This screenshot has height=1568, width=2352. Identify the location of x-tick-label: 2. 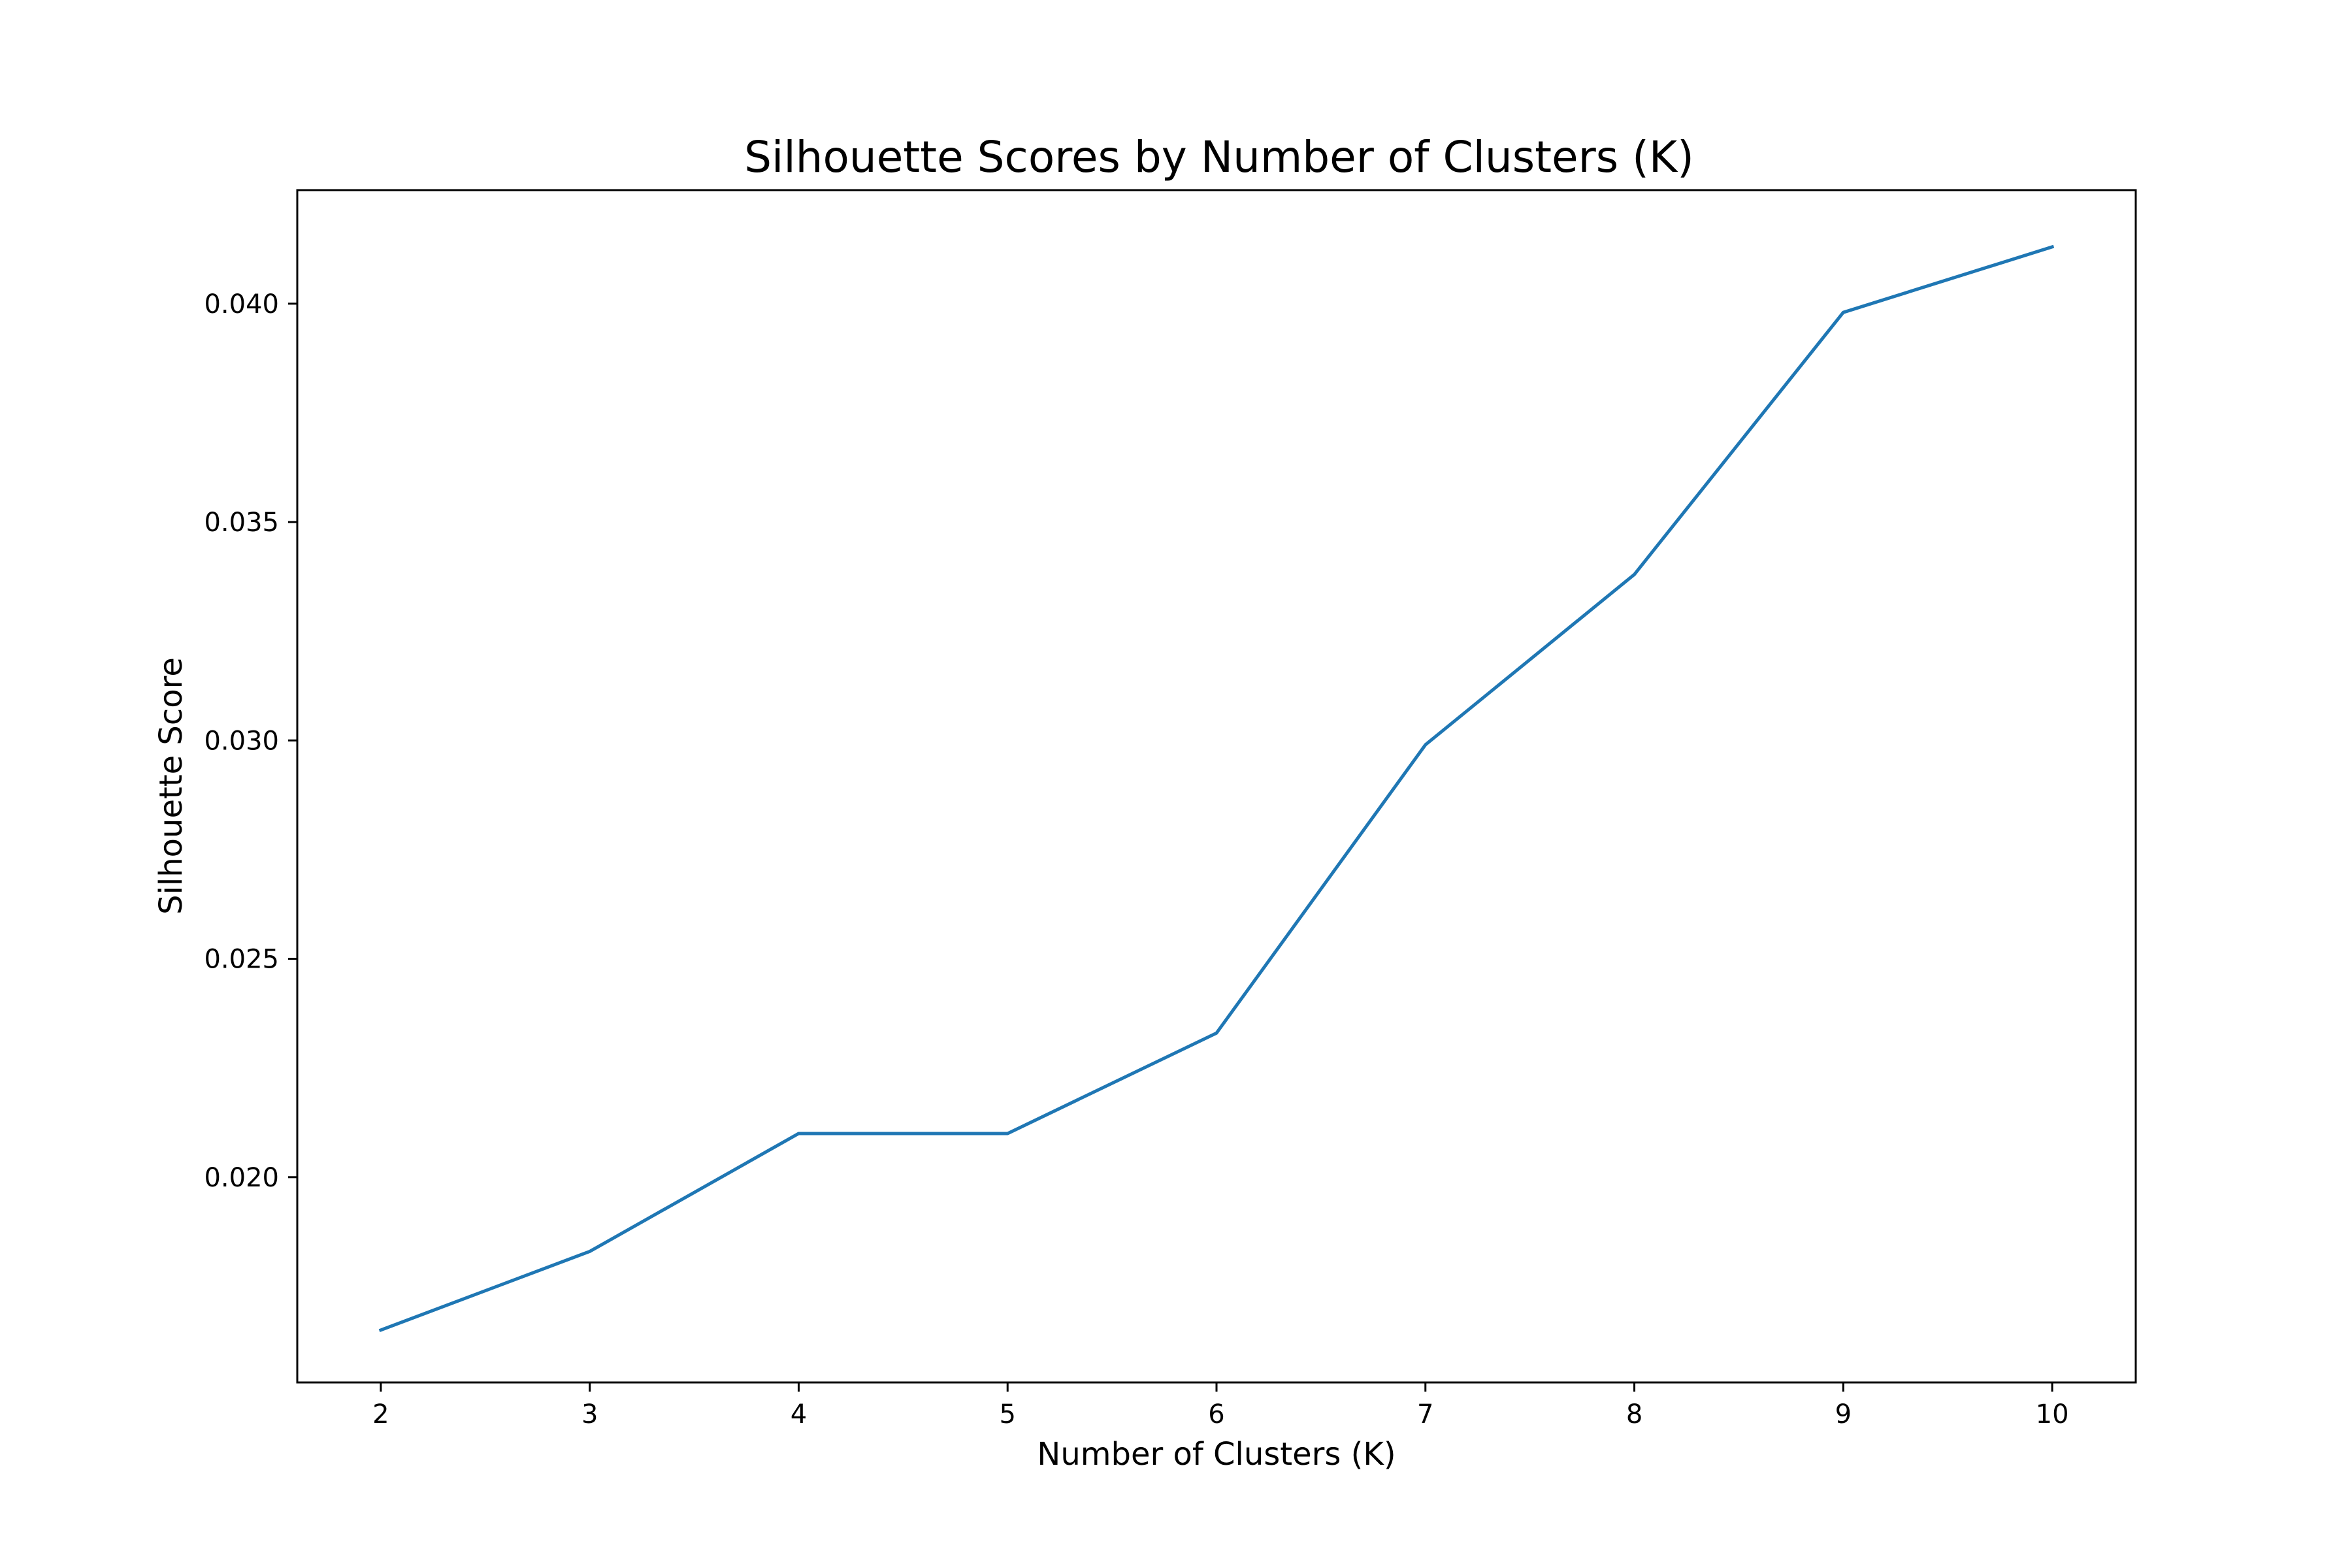
(380, 1414).